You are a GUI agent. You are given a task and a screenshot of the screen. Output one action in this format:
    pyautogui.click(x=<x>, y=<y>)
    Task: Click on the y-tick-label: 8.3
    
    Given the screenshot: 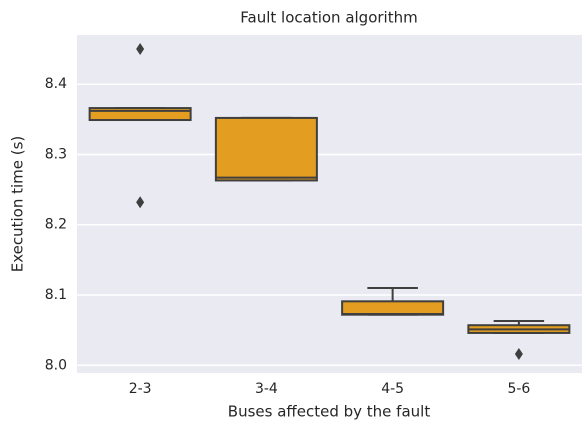 What is the action you would take?
    pyautogui.click(x=56, y=154)
    